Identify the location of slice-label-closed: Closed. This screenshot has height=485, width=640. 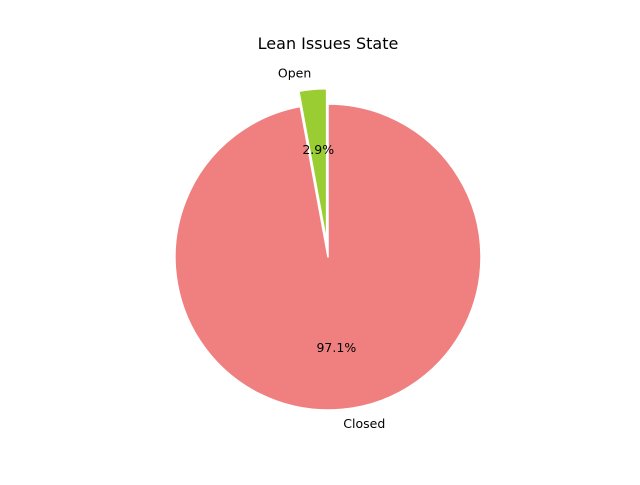
(364, 423).